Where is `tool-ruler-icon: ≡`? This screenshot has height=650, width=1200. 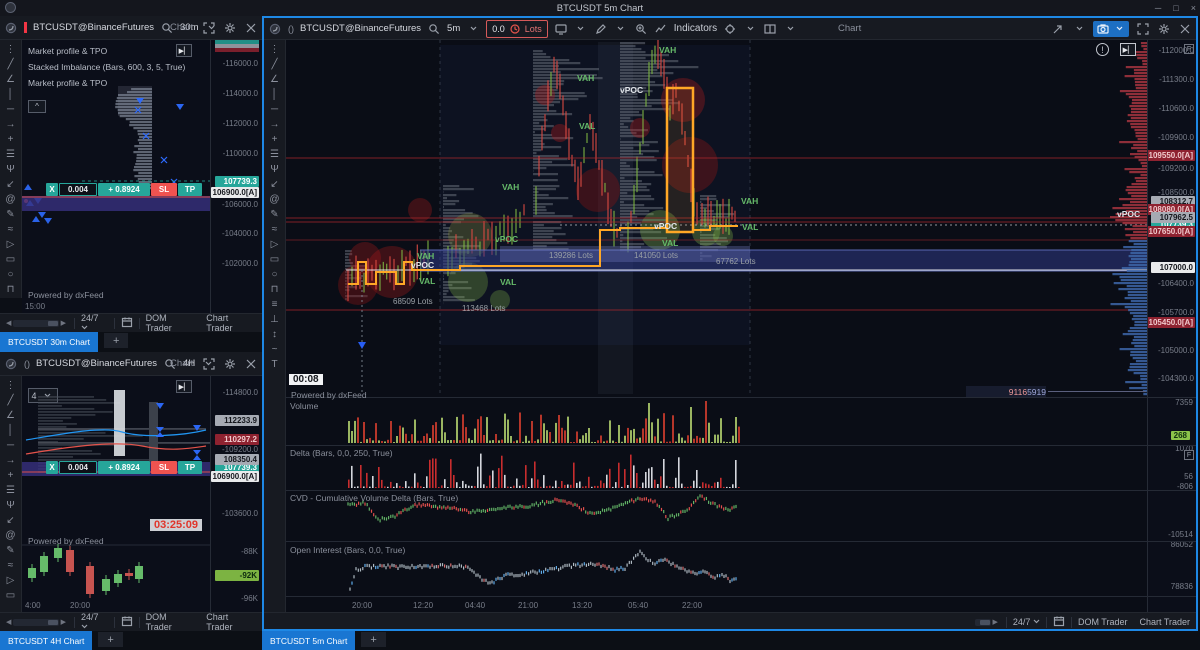 tool-ruler-icon: ≡ is located at coordinates (274, 304).